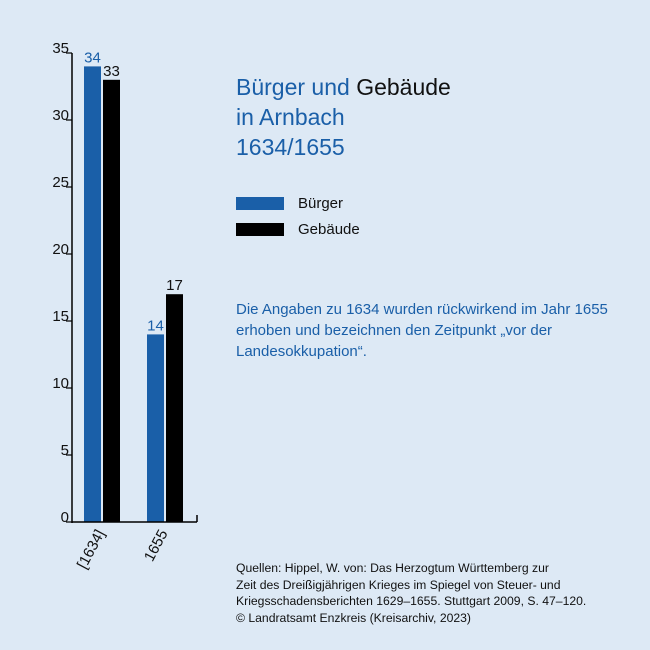 This screenshot has width=650, height=650. Describe the element at coordinates (155, 325) in the screenshot. I see `data-label: 14` at that location.